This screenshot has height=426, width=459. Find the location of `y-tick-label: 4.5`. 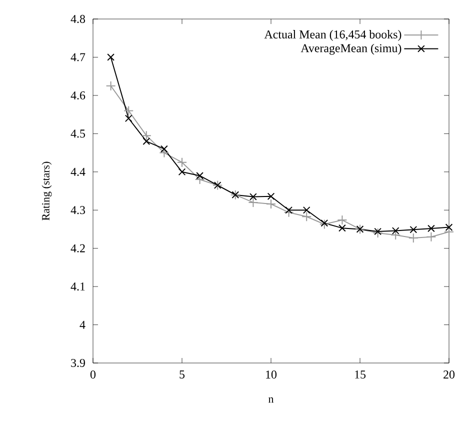

y-tick-label: 4.5 is located at coordinates (78, 134).